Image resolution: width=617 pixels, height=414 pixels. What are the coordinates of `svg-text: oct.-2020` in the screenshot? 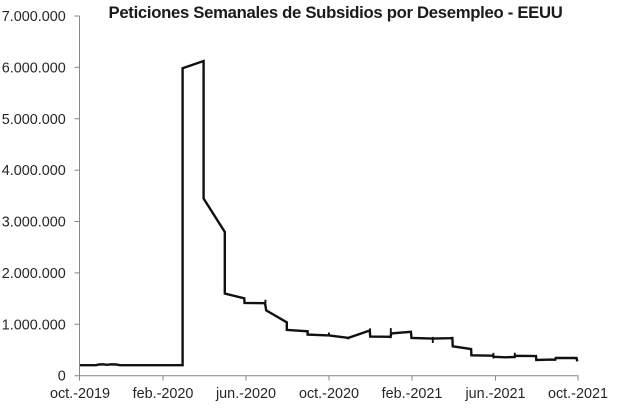 It's located at (329, 394).